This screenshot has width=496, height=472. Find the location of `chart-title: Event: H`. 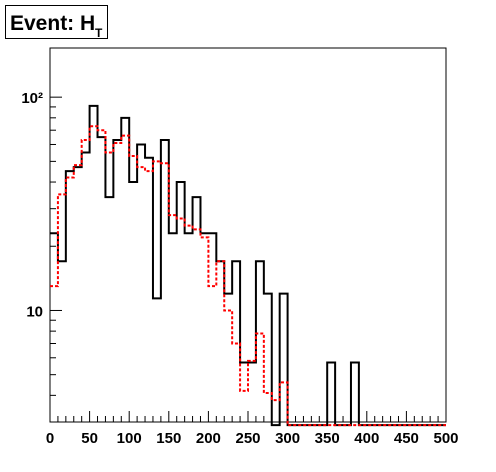

chart-title: Event: H is located at coordinates (53, 23).